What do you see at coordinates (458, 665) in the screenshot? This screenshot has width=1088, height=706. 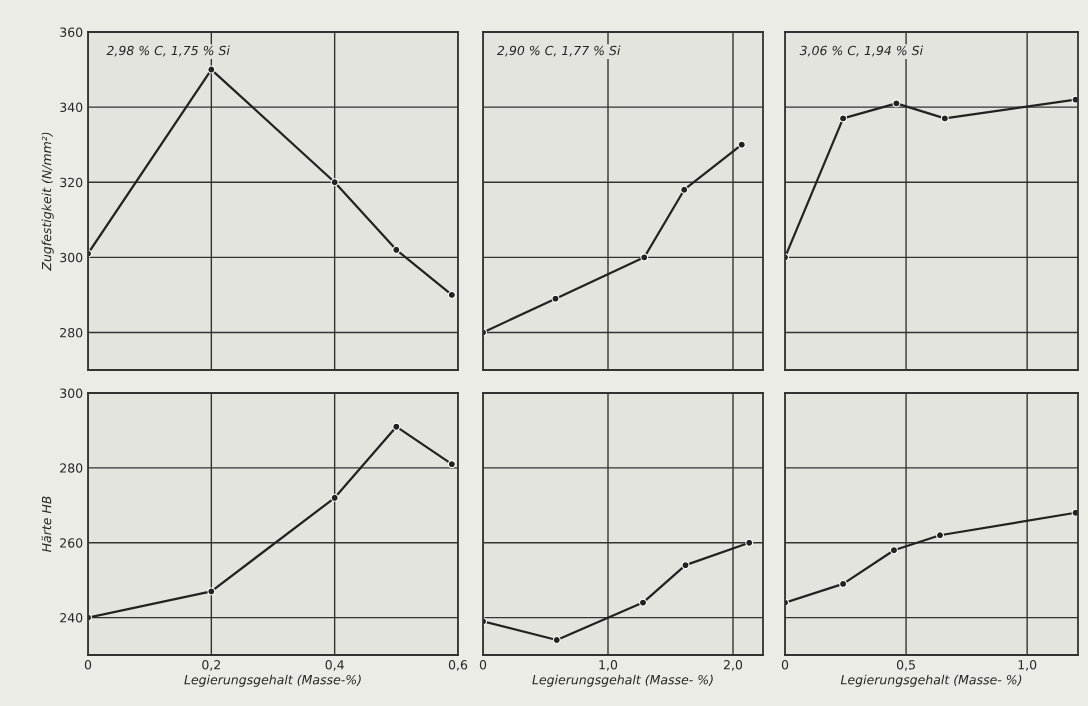 I see `x-tick-label: 0,6` at bounding box center [458, 665].